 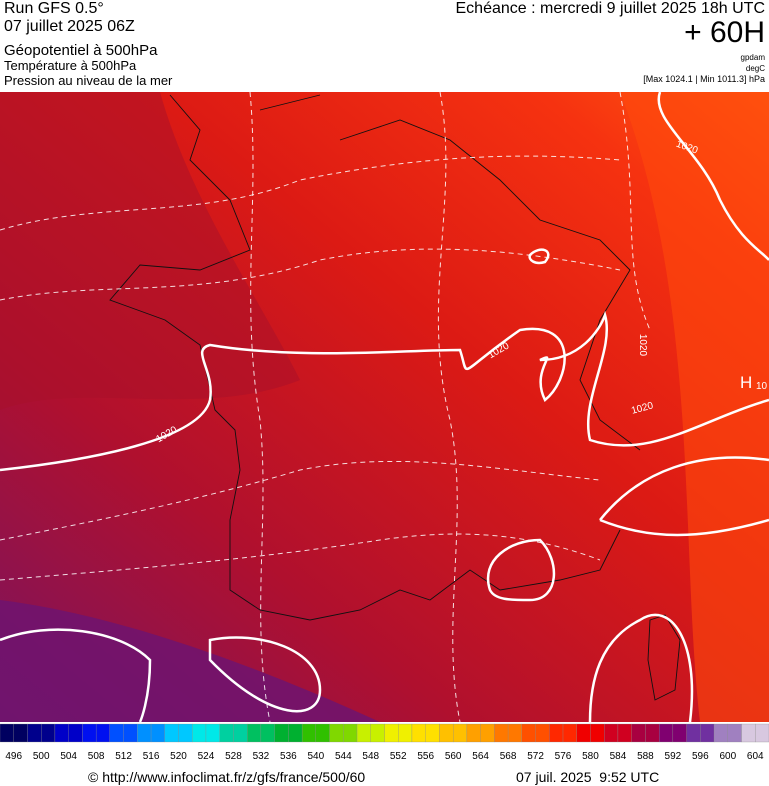 What do you see at coordinates (70, 65) in the screenshot?
I see `param-label: Température à 500hPa` at bounding box center [70, 65].